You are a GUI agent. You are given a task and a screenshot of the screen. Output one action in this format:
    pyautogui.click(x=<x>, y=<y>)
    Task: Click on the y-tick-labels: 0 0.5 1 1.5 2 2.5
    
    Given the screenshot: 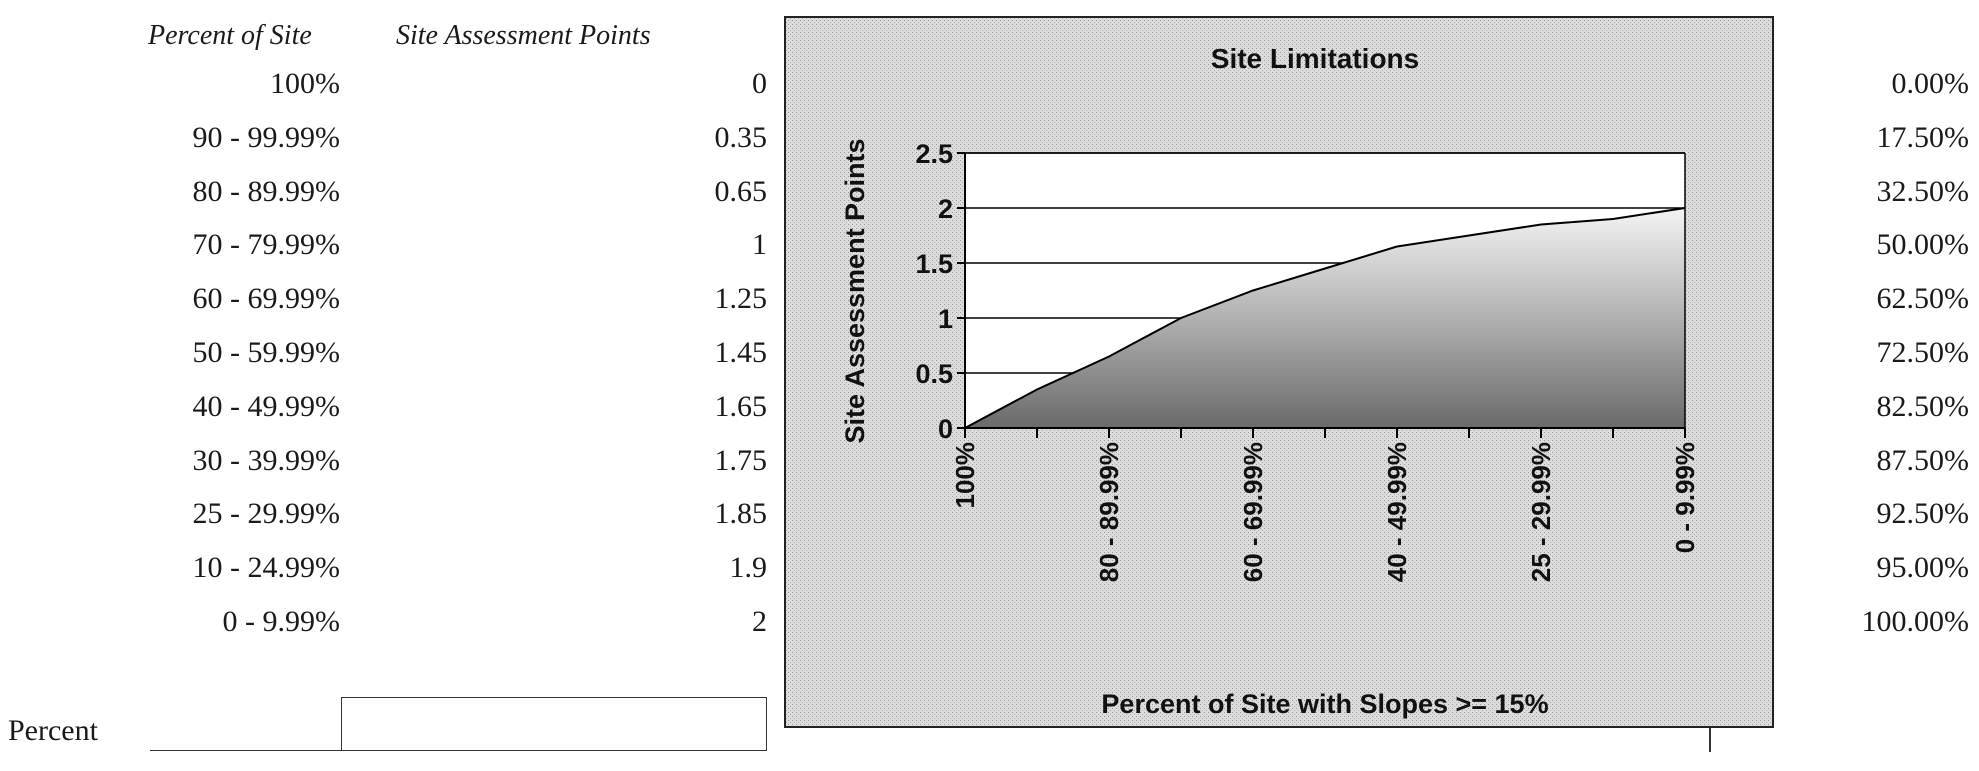 What is the action you would take?
    pyautogui.click(x=934, y=291)
    